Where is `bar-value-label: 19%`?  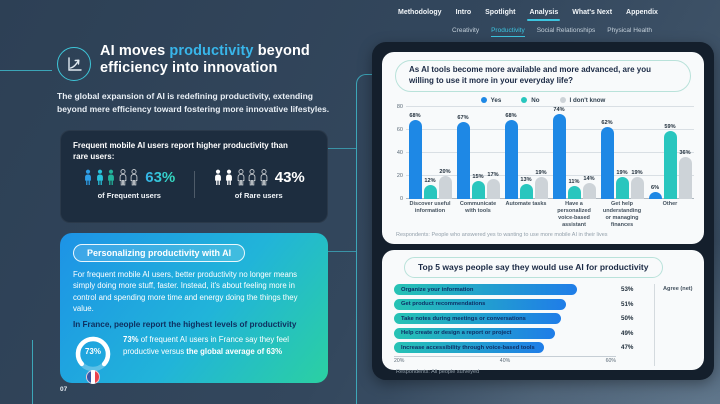 bar-value-label: 19% is located at coordinates (622, 172).